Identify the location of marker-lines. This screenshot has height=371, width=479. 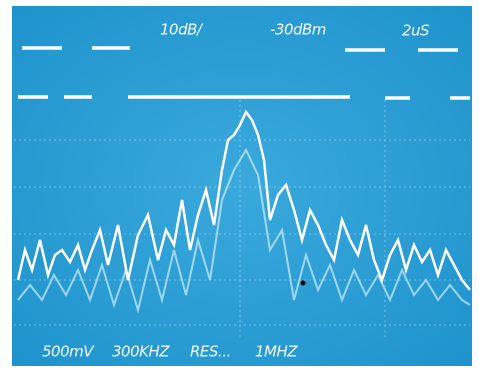
(244, 73).